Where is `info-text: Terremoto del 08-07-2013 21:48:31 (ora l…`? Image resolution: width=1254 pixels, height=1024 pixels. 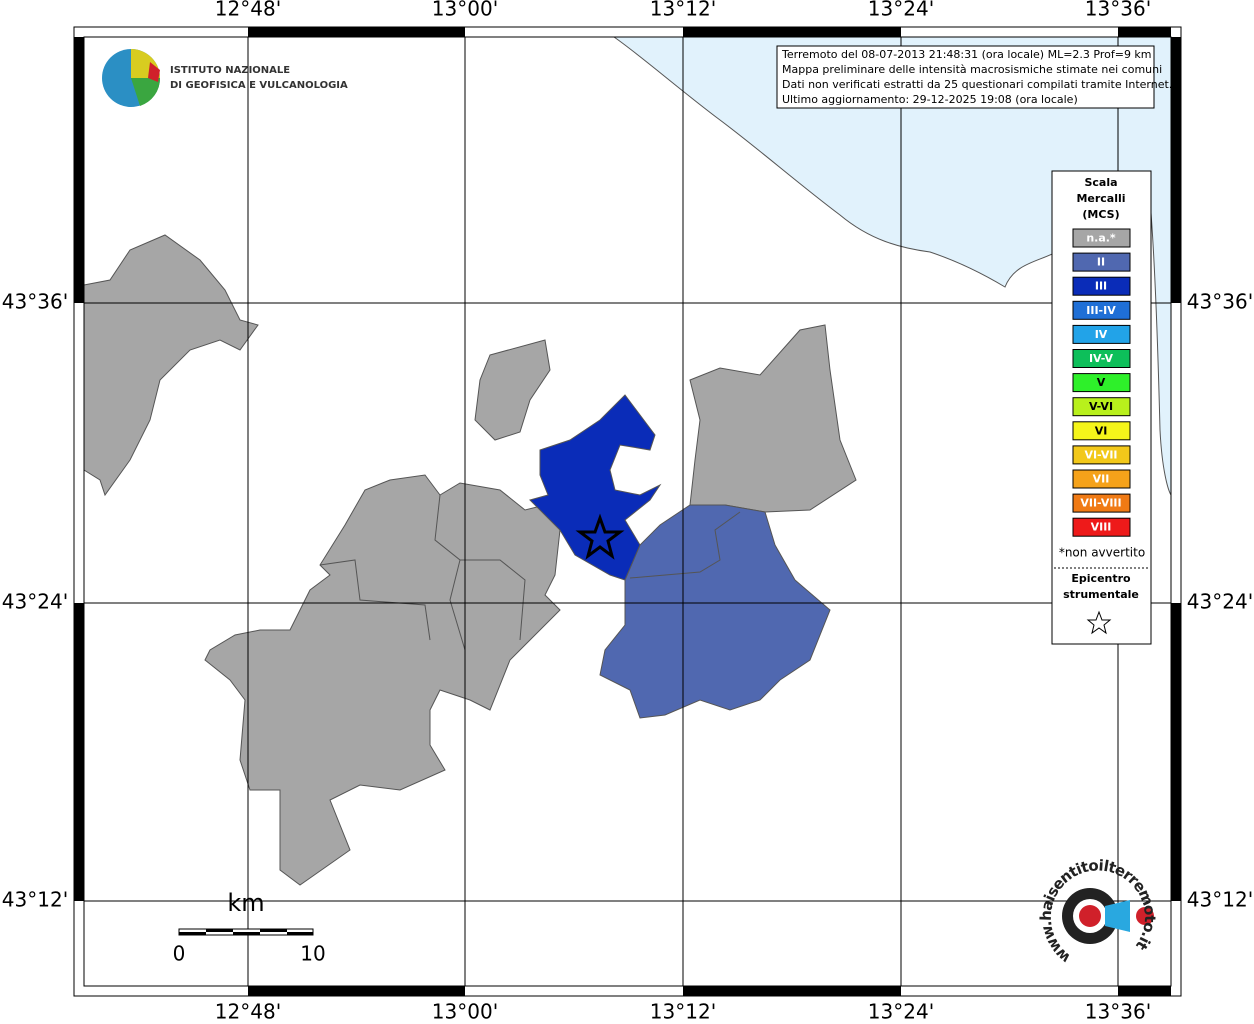
info-text: Terremoto del 08-07-2013 21:48:31 (ora l… is located at coordinates (976, 77).